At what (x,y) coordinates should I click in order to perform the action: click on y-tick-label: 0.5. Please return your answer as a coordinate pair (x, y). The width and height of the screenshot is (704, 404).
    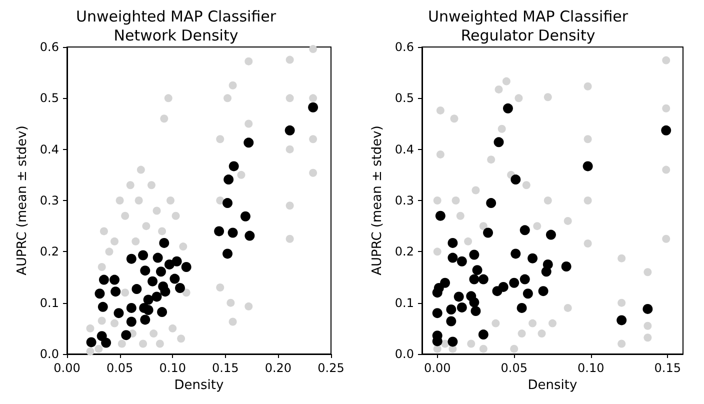
    Looking at the image, I should click on (49, 98).